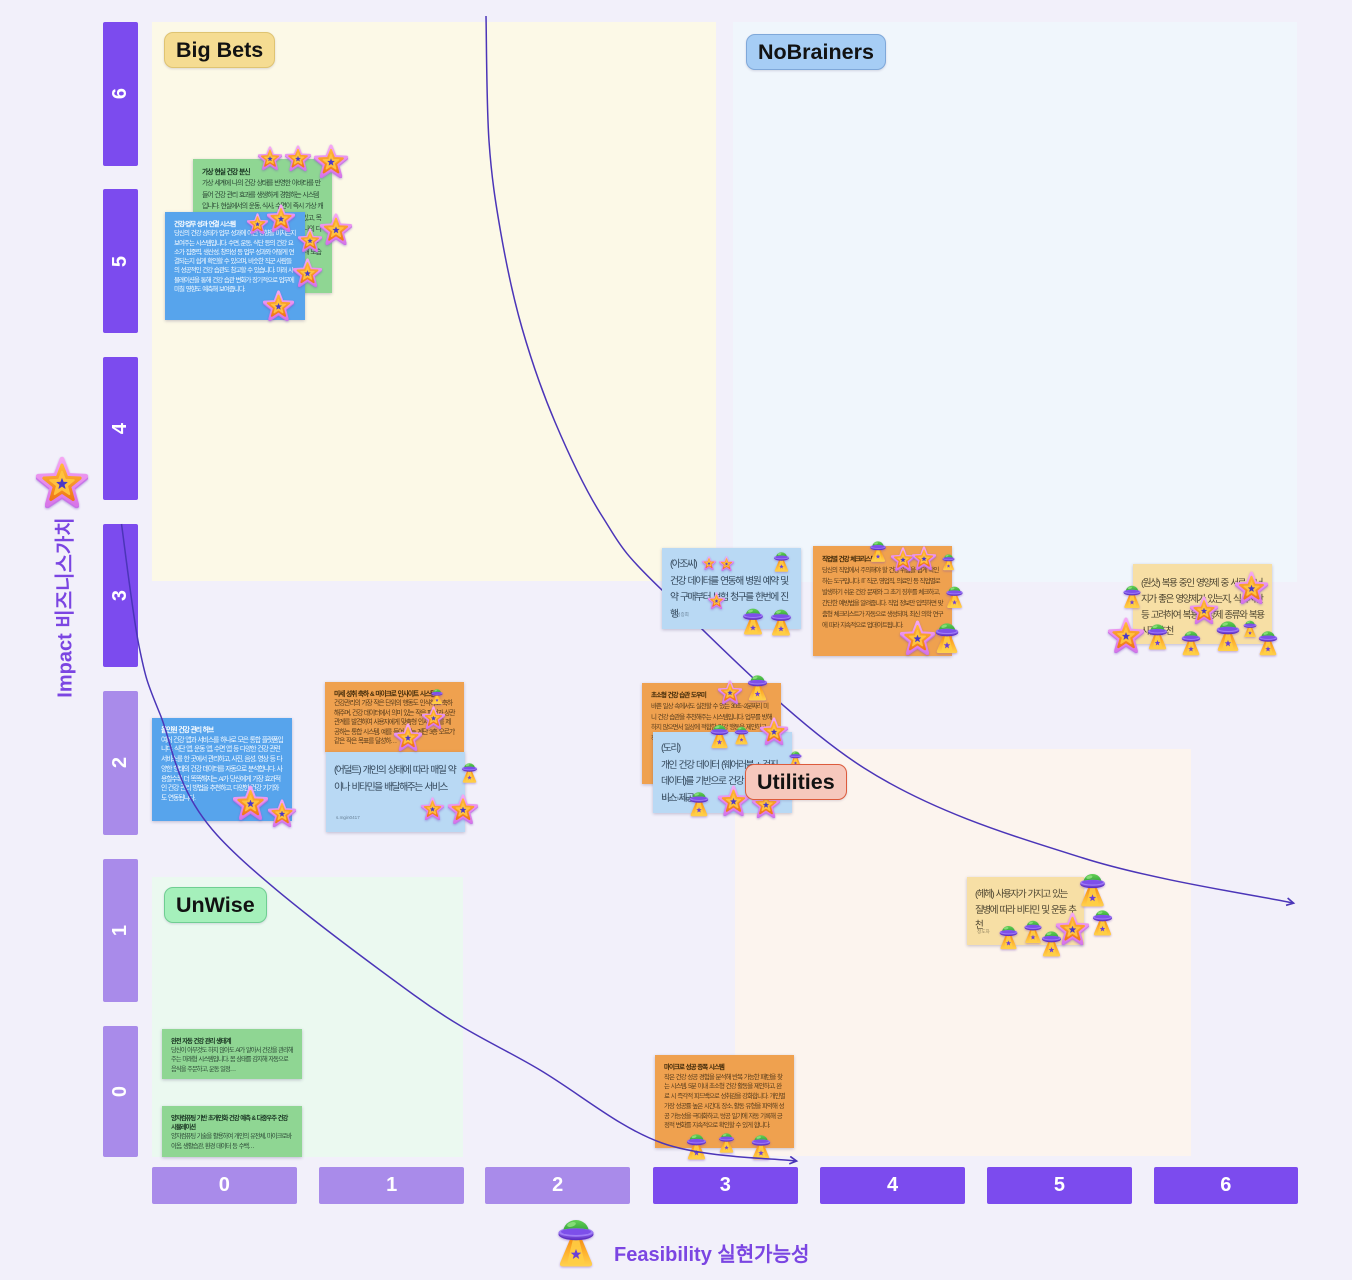 This screenshot has width=1352, height=1280. Describe the element at coordinates (712, 1255) in the screenshot. I see `feasibility-axis-label: Feasibility 실현가능성` at that location.